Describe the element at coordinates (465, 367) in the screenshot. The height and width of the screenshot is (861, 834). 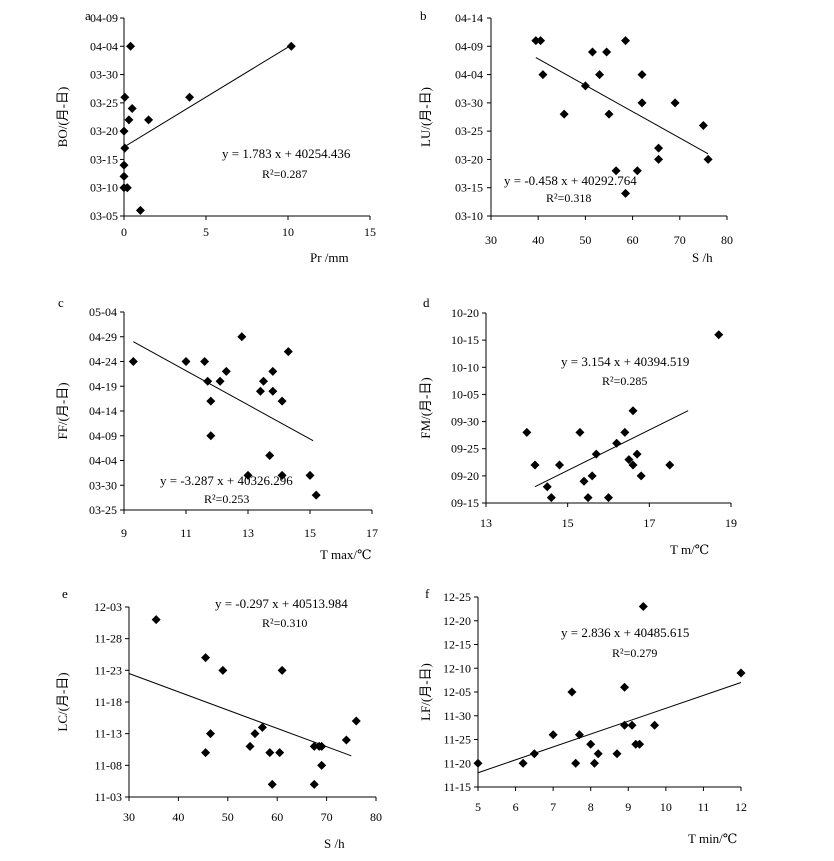
I see `y-tick-label: 10-10` at that location.